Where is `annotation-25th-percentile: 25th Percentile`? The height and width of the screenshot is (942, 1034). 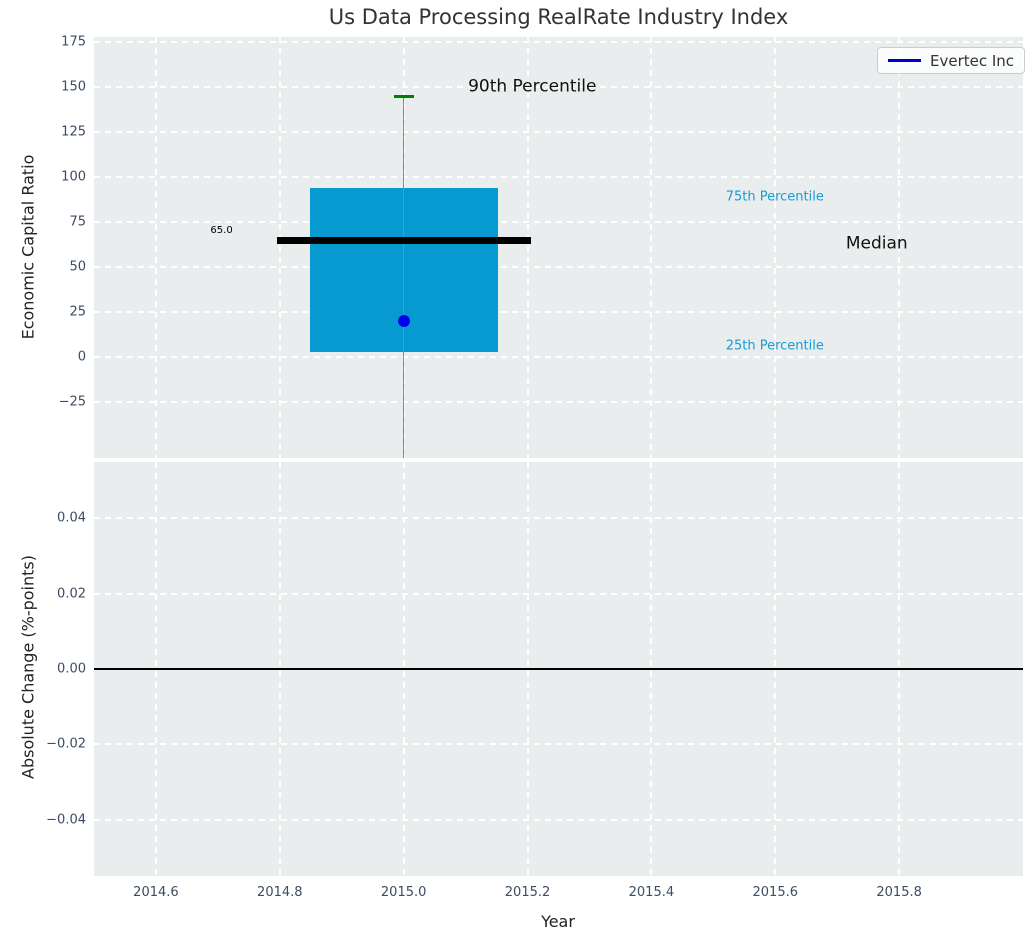
annotation-25th-percentile: 25th Percentile is located at coordinates (774, 346).